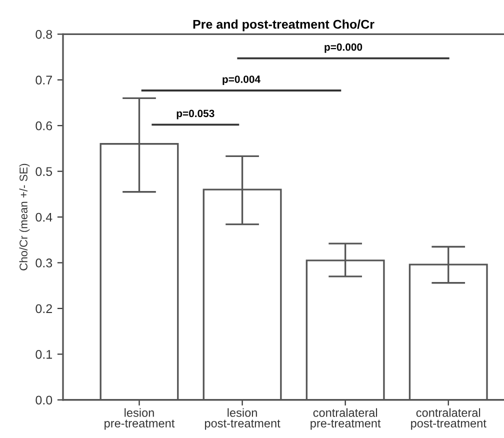 The width and height of the screenshot is (504, 438). What do you see at coordinates (283, 26) in the screenshot?
I see `chart-title: Pre and post-treatment Cho/Cr` at bounding box center [283, 26].